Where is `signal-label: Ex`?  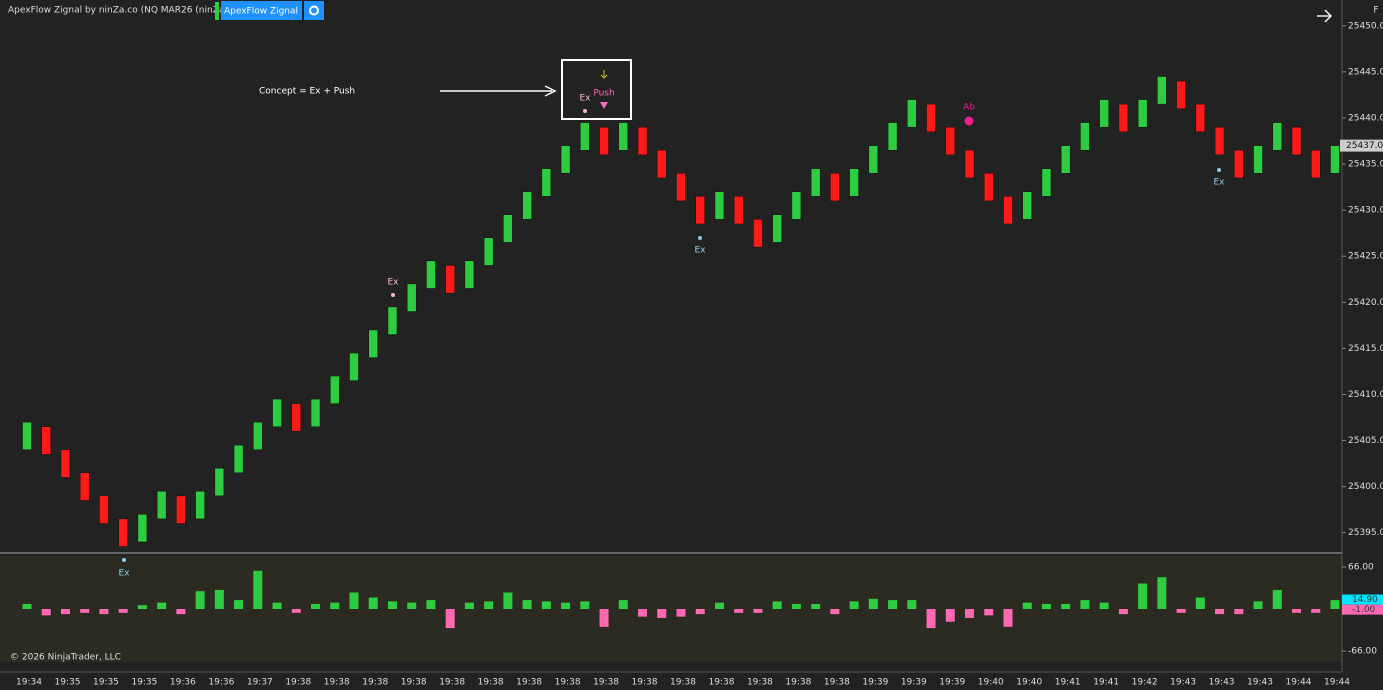 signal-label: Ex is located at coordinates (124, 574).